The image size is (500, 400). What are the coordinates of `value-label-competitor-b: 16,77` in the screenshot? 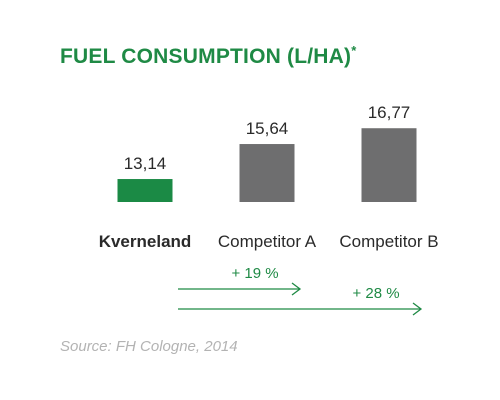 It's located at (389, 112).